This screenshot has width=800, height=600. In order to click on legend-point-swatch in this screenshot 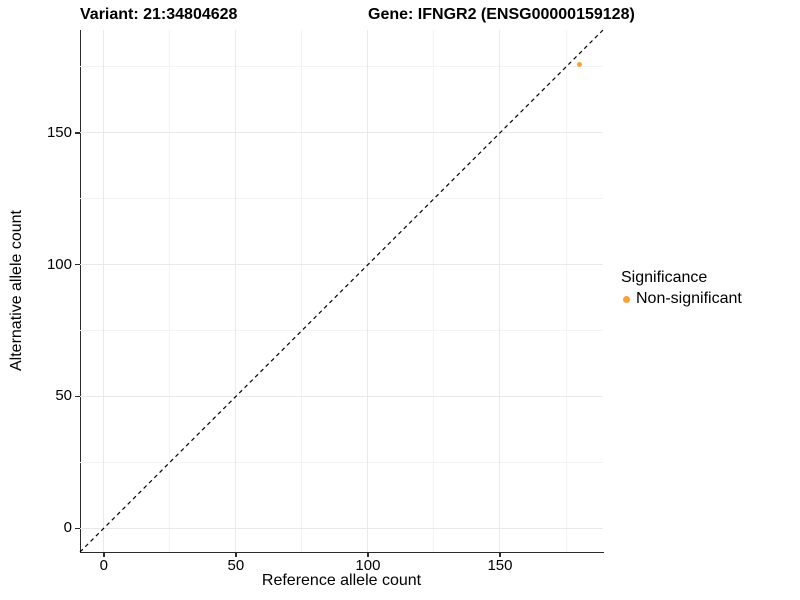, I will do `click(626, 299)`.